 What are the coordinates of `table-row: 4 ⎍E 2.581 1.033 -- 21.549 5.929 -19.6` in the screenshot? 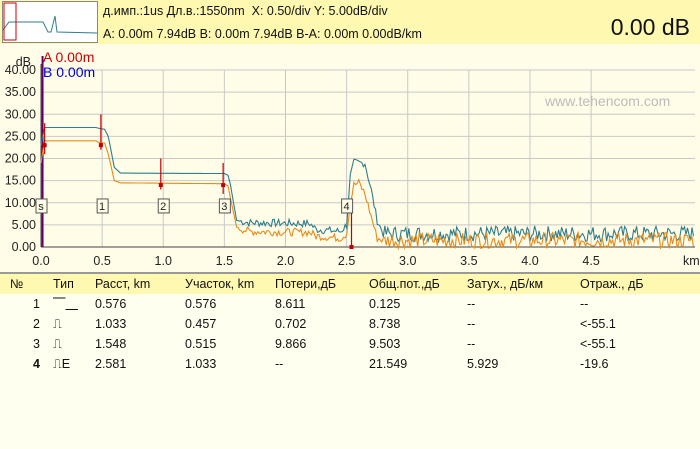 It's located at (350, 364).